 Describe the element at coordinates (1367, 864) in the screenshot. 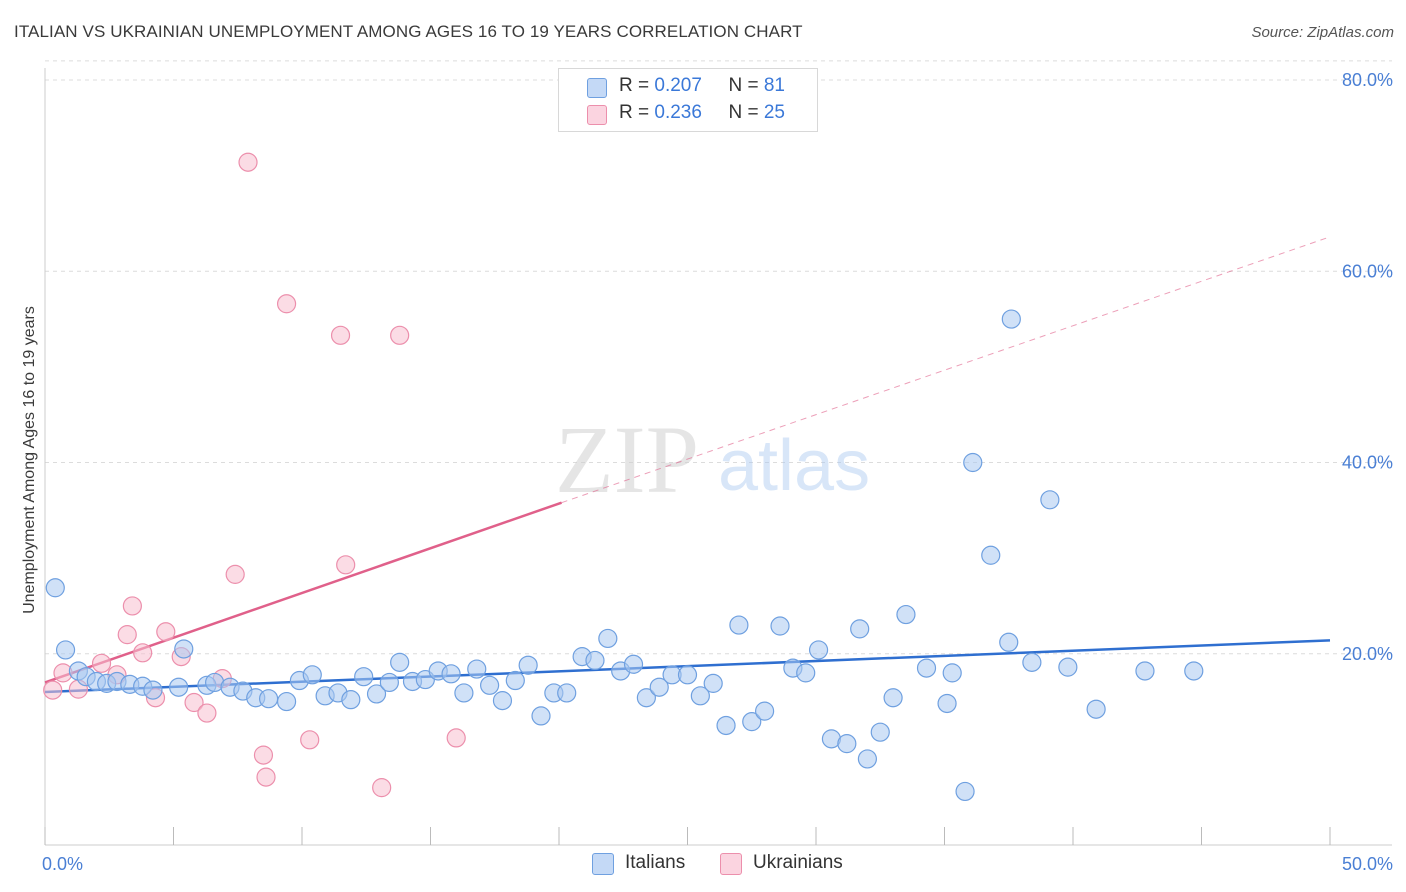

I see `x-tick-label: 50.0%` at that location.